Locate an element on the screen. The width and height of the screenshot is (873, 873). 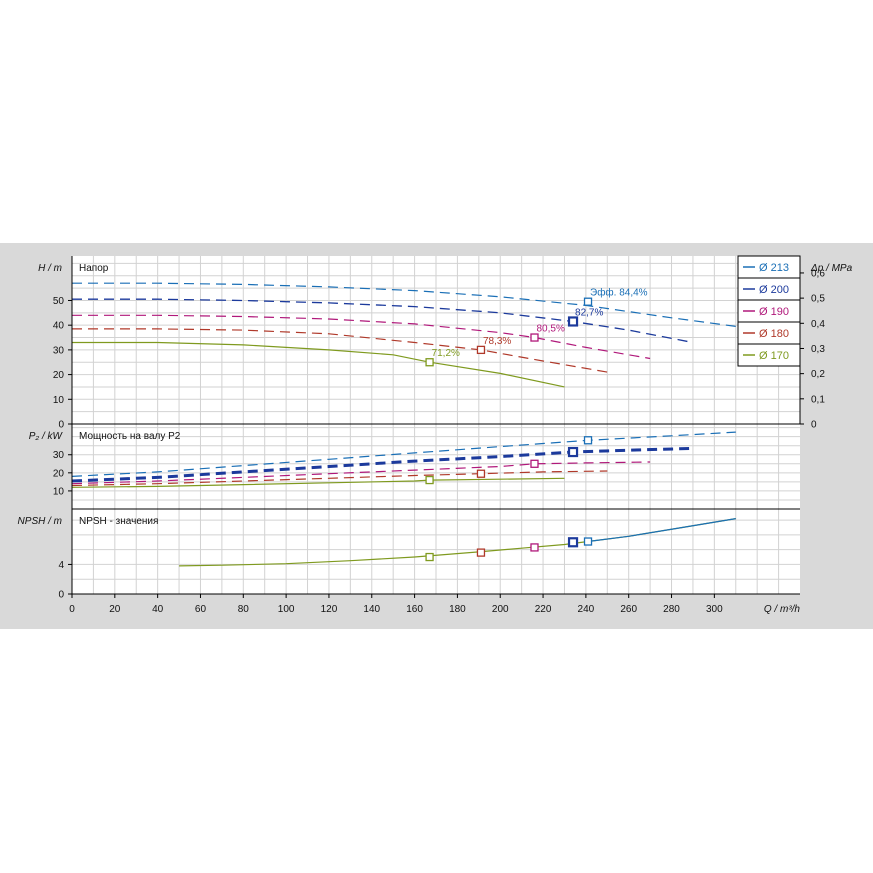
x-tick-label: 280 is located at coordinates (671, 609).